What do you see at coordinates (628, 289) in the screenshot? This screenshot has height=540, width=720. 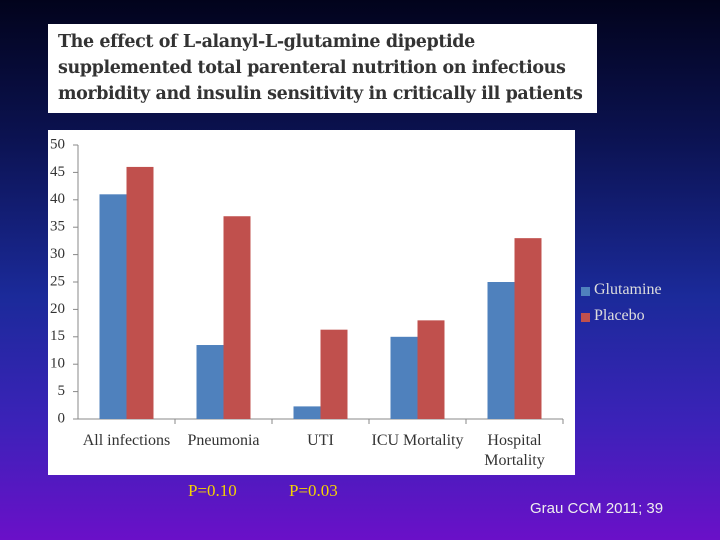 I see `legend-label: Glutamine` at bounding box center [628, 289].